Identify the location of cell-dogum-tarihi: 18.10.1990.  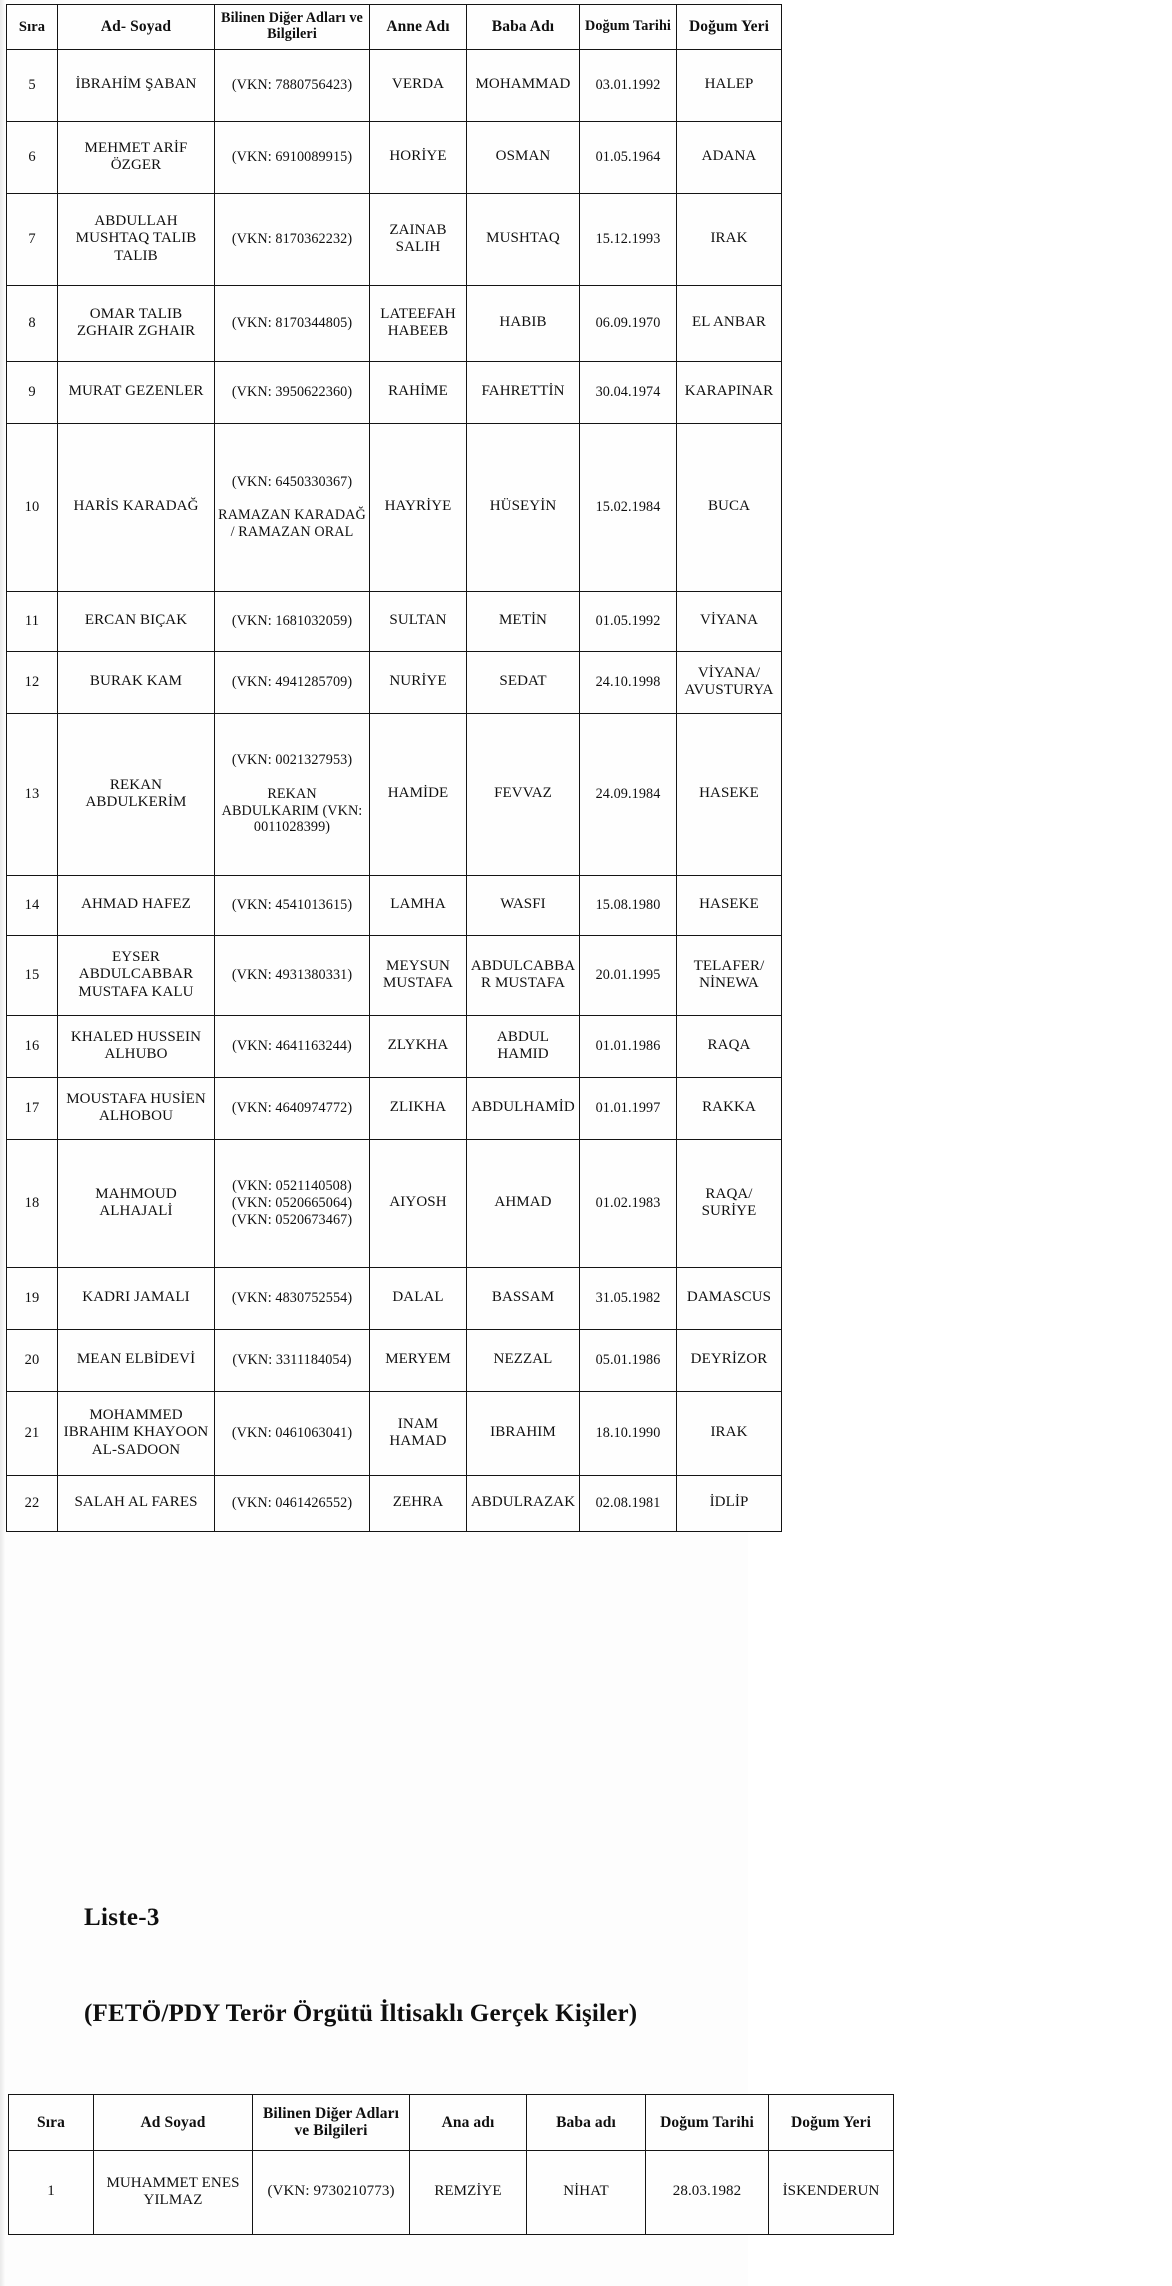
(628, 1433).